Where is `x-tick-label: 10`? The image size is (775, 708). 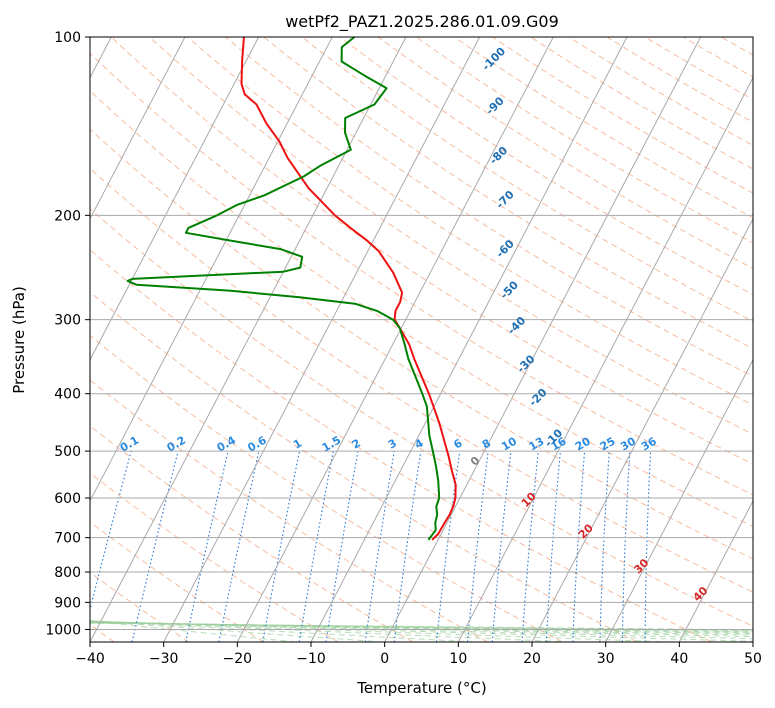
x-tick-label: 10 is located at coordinates (458, 659).